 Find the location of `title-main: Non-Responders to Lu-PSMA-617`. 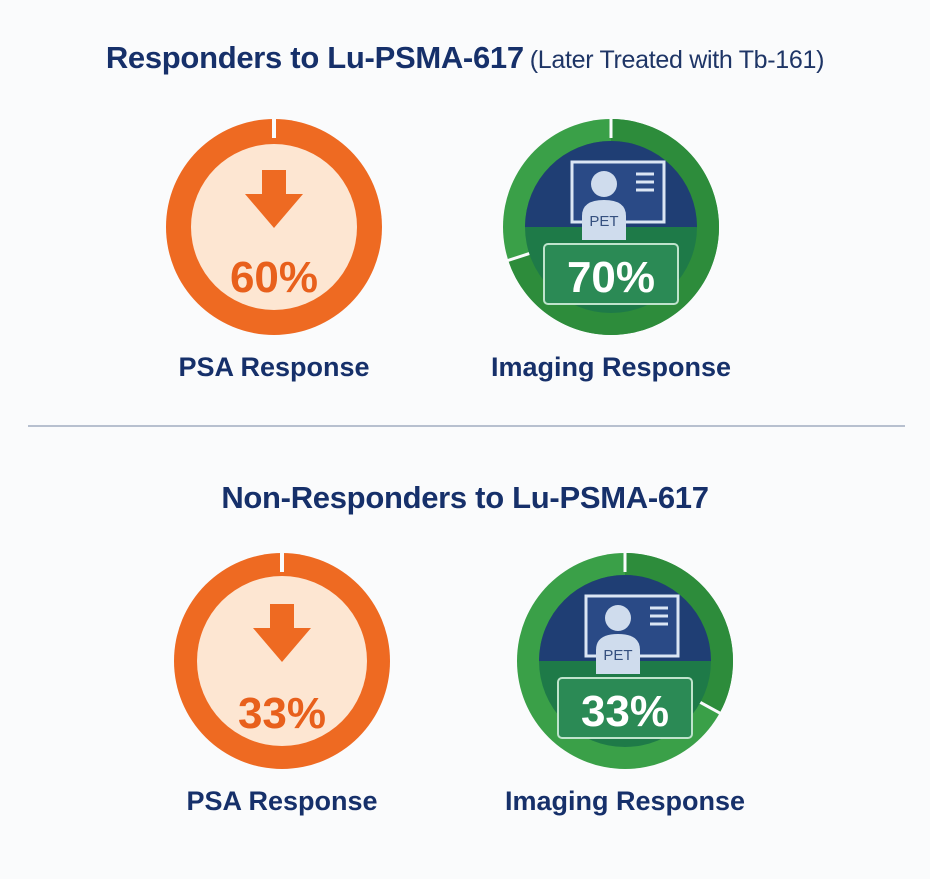

title-main: Non-Responders to Lu-PSMA-617 is located at coordinates (465, 497).